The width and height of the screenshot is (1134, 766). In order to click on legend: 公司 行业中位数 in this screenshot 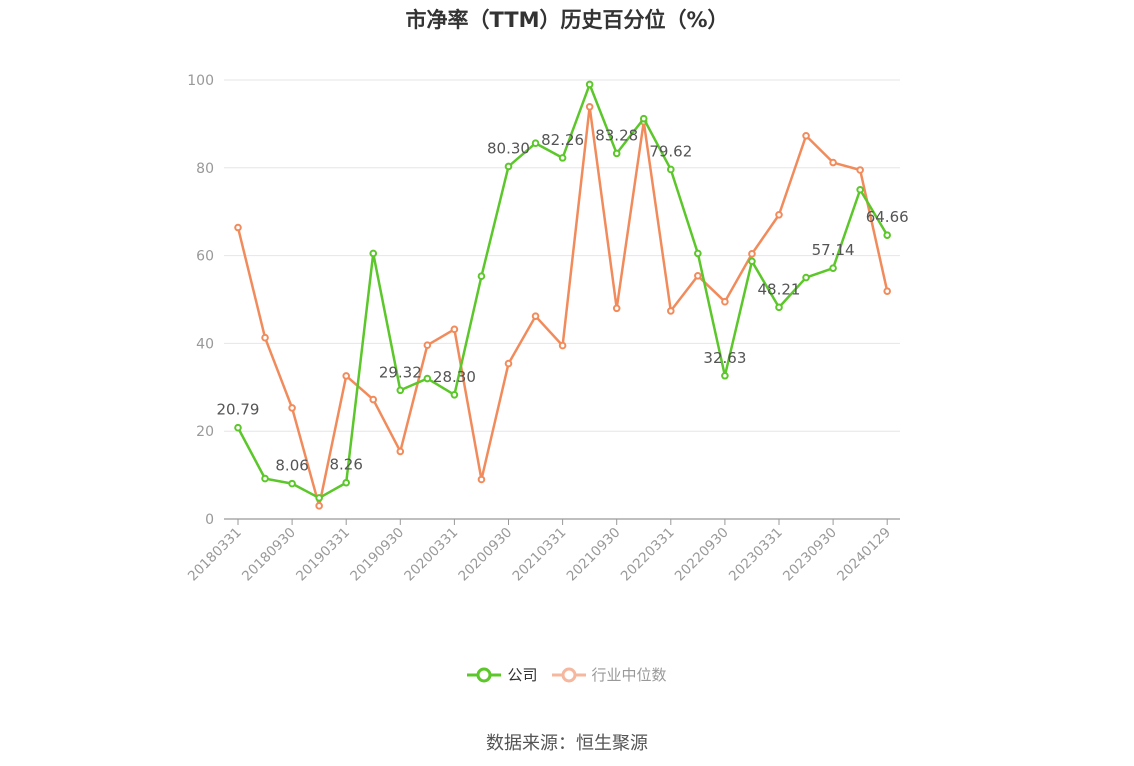, I will do `click(567, 674)`.